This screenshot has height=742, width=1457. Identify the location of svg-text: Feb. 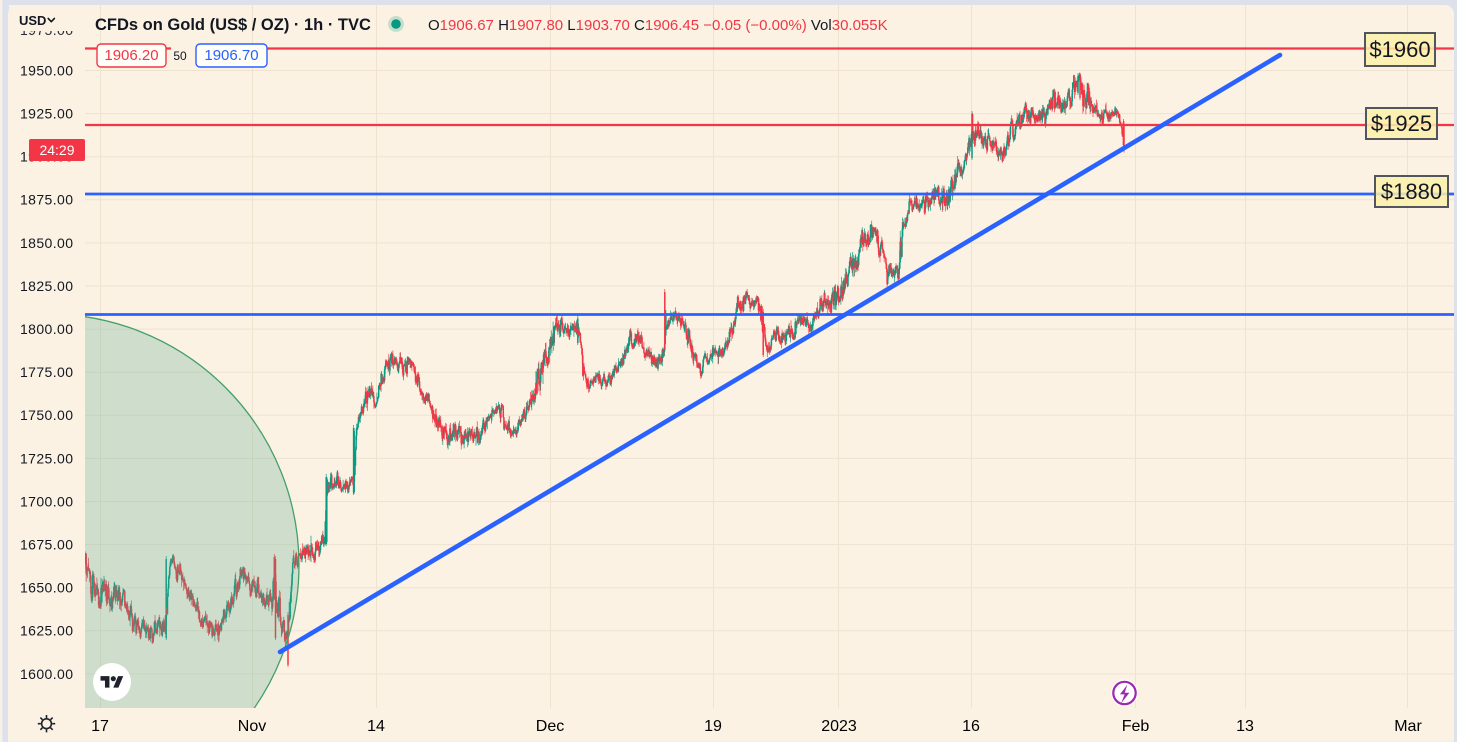
(1136, 726).